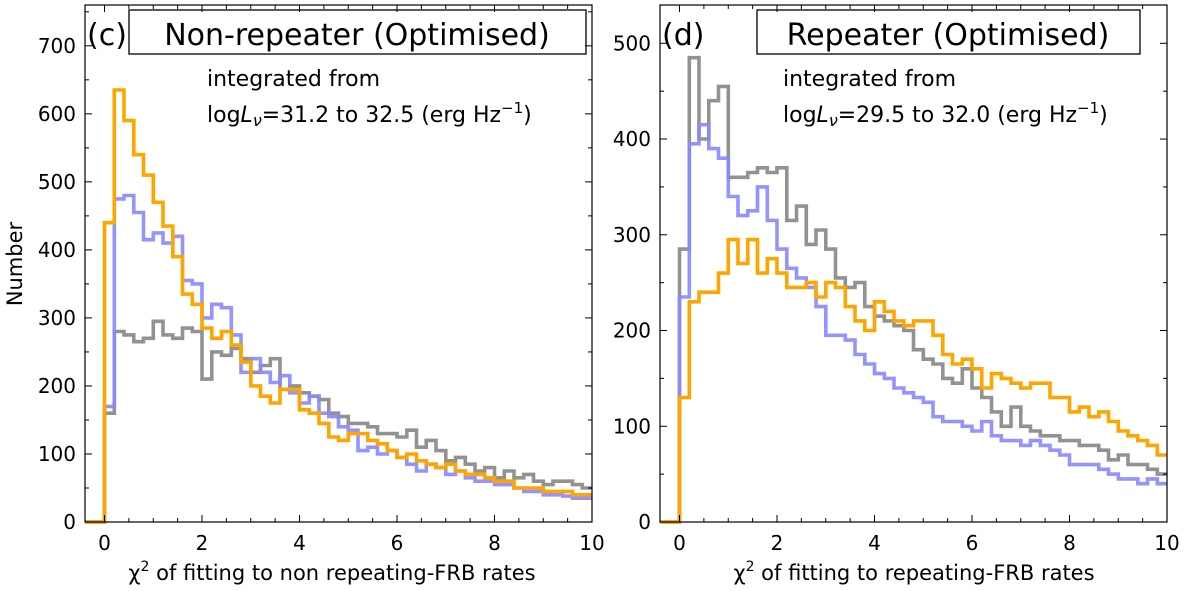 The height and width of the screenshot is (591, 1187). Describe the element at coordinates (925, 573) in the screenshot. I see `panel-d-xlabel-rest: of fitting to repeating-FRB rates` at that location.